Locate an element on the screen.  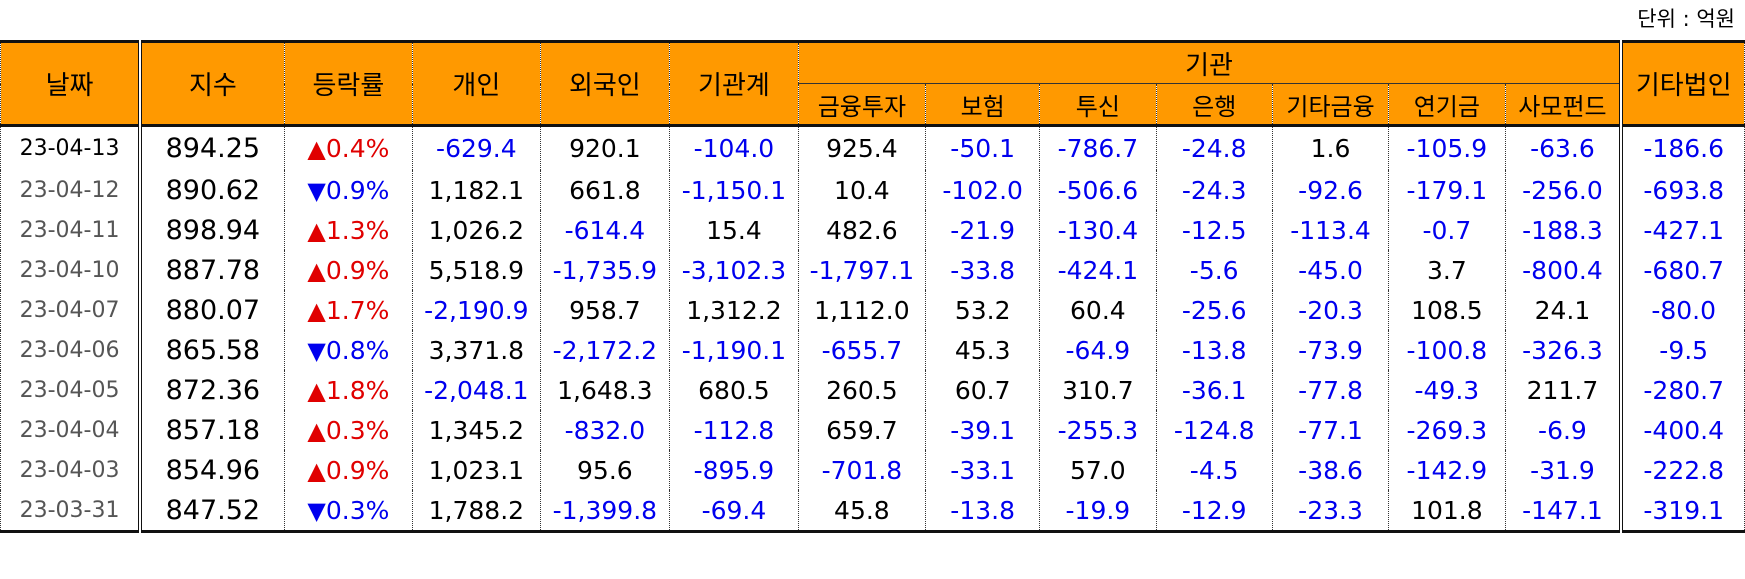
header-sub-pension: 연기금 is located at coordinates (1447, 105).